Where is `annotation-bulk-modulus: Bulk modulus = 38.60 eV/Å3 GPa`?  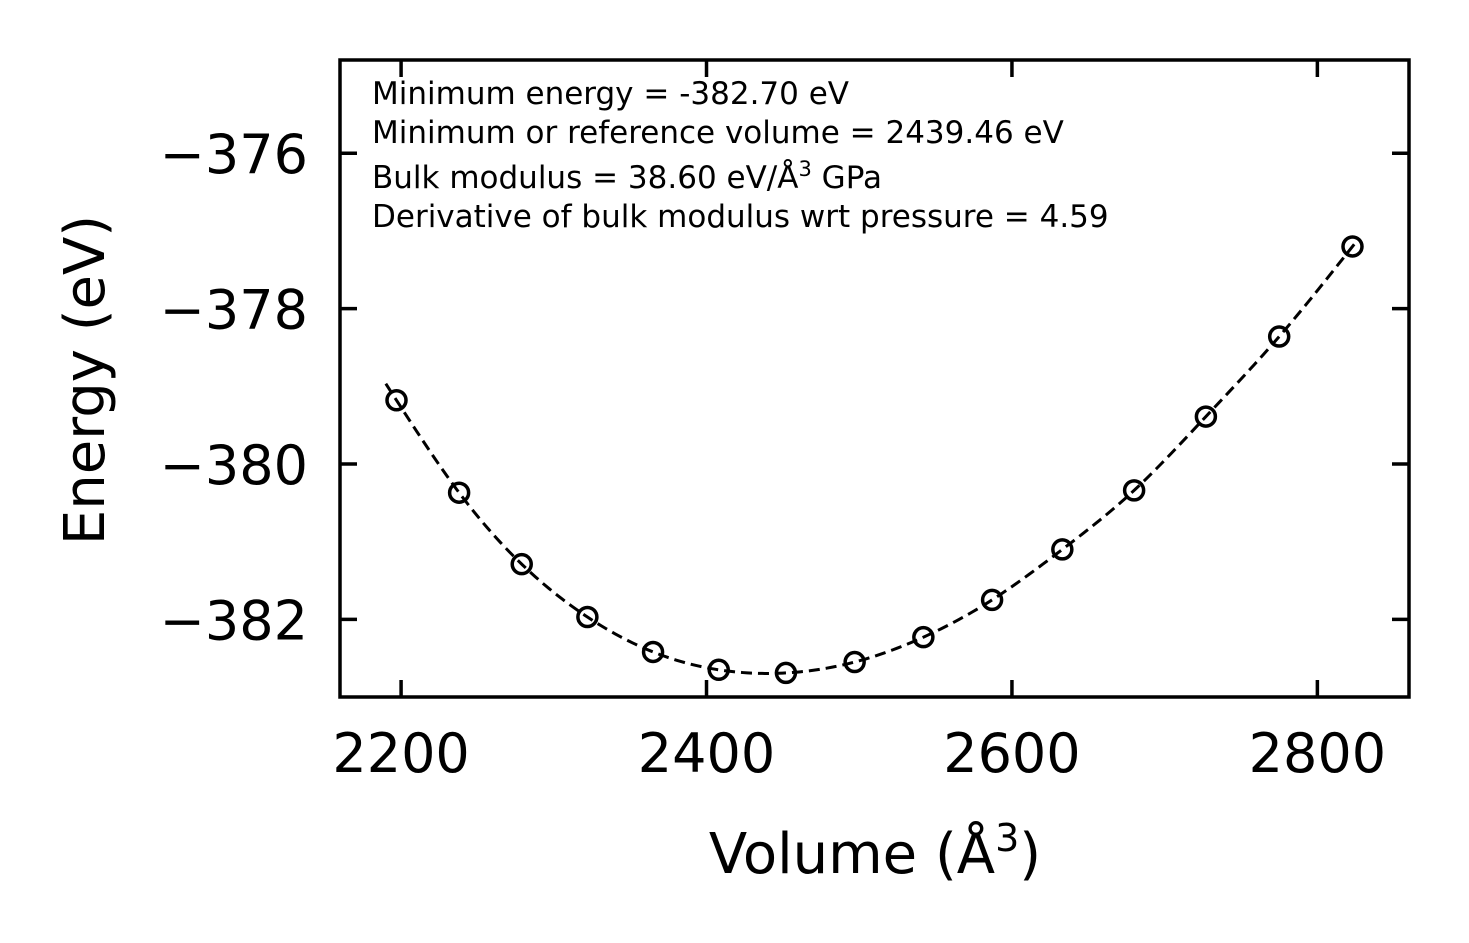
annotation-bulk-modulus: Bulk modulus = 38.60 eV/Å3 GPa is located at coordinates (627, 176).